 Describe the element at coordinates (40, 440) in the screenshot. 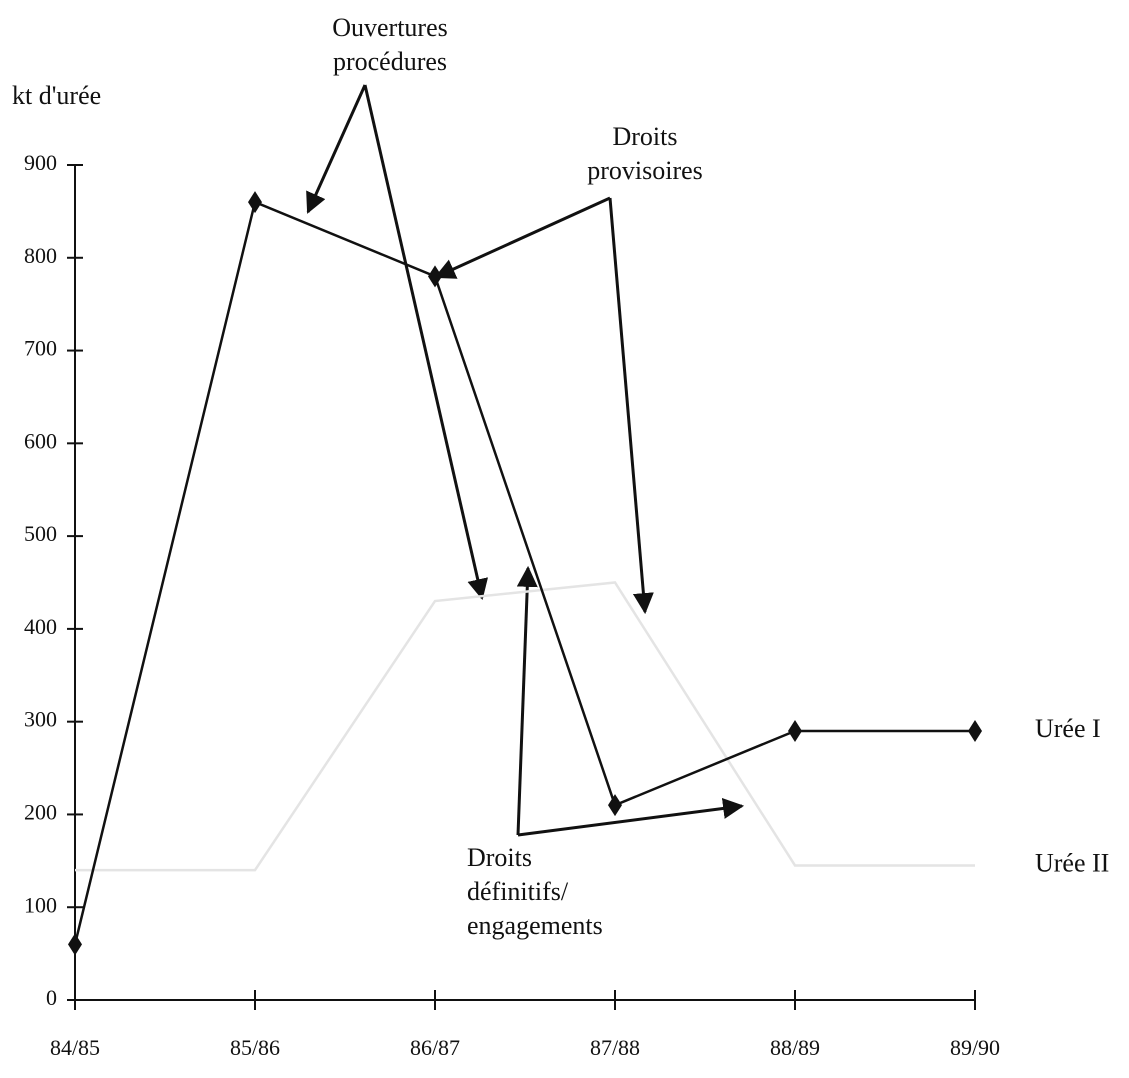

I see `y-tick-label: 600` at that location.